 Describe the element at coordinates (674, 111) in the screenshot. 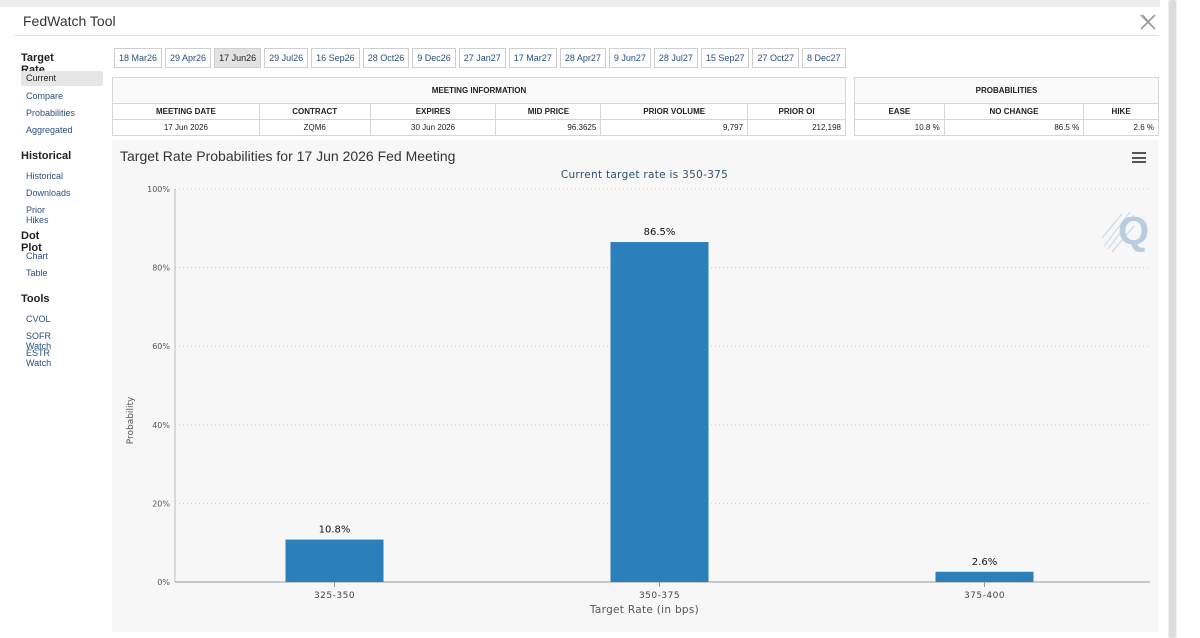

I see `header-prior-volume: PRIOR VOLUME` at that location.